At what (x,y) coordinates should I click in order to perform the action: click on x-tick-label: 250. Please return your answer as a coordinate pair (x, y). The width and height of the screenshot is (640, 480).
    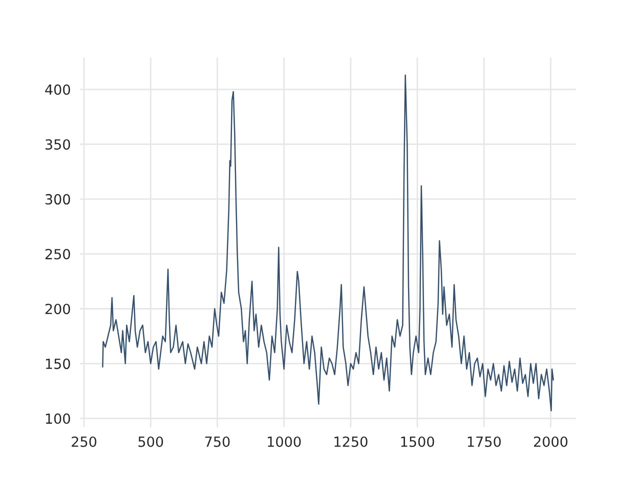
    Looking at the image, I should click on (84, 441).